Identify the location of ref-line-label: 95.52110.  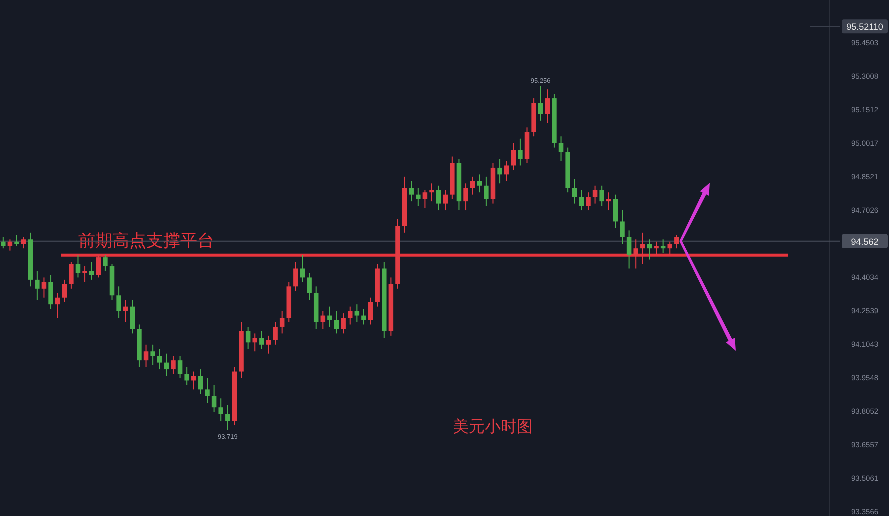
(865, 27).